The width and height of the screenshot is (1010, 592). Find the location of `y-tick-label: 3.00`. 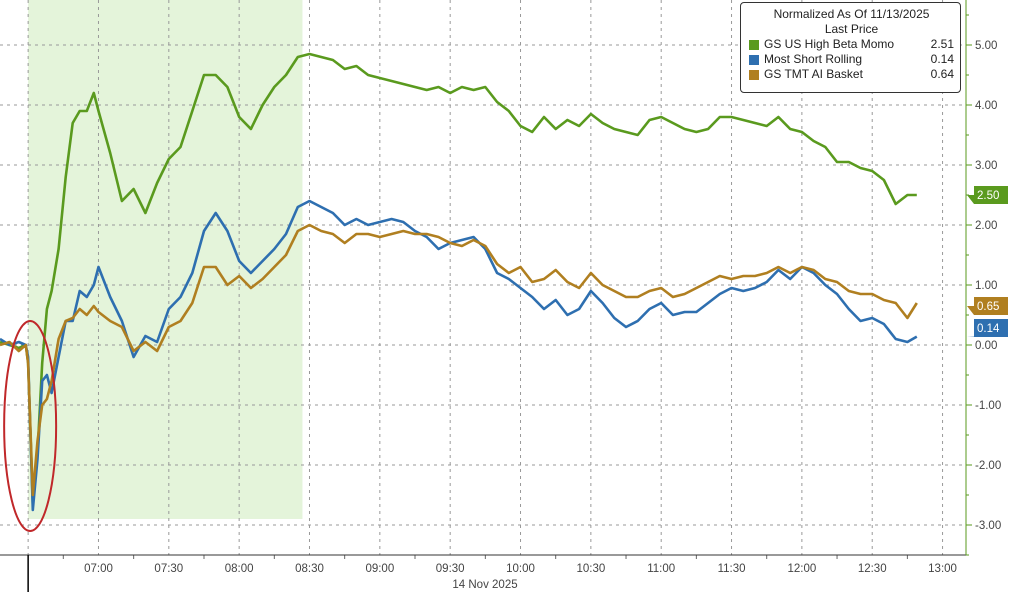

y-tick-label: 3.00 is located at coordinates (986, 166).